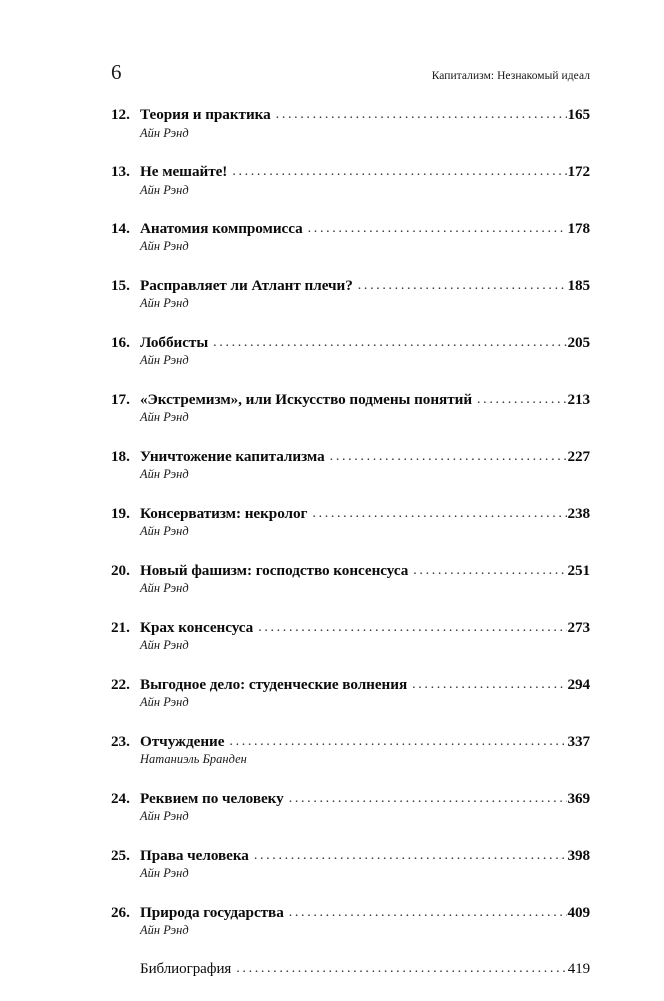 The width and height of the screenshot is (664, 1001). What do you see at coordinates (579, 627) in the screenshot?
I see `toc-entry-page-number: 273` at bounding box center [579, 627].